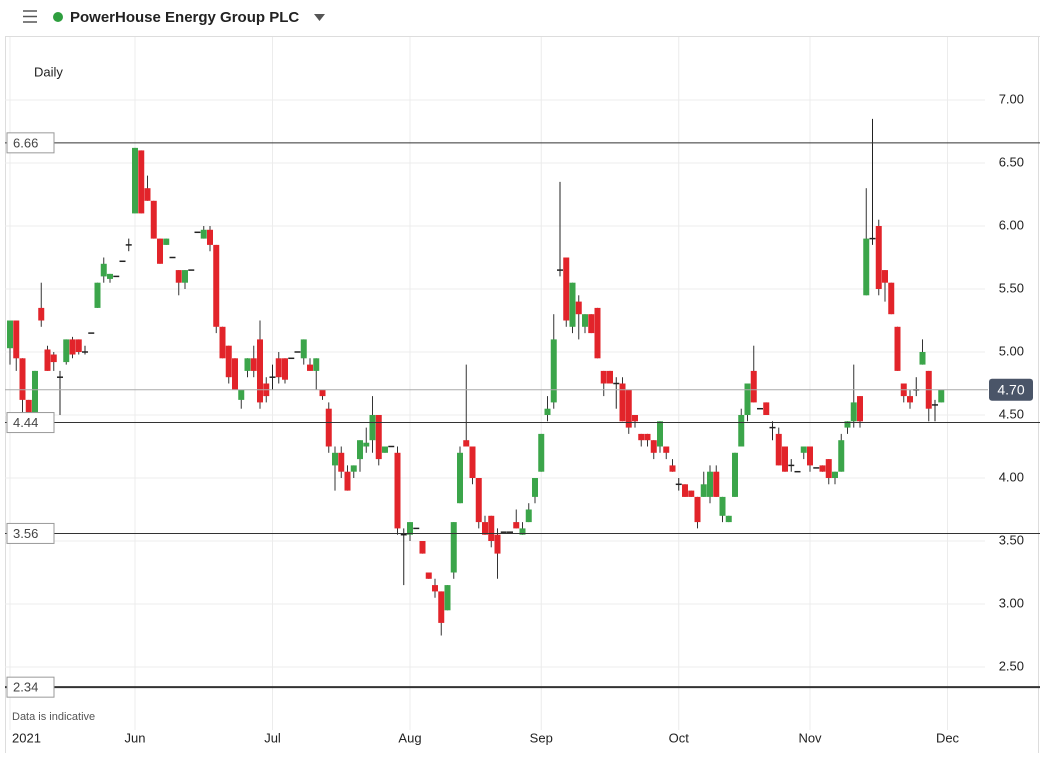  Describe the element at coordinates (30, 16) in the screenshot. I see `menu-icon` at that location.